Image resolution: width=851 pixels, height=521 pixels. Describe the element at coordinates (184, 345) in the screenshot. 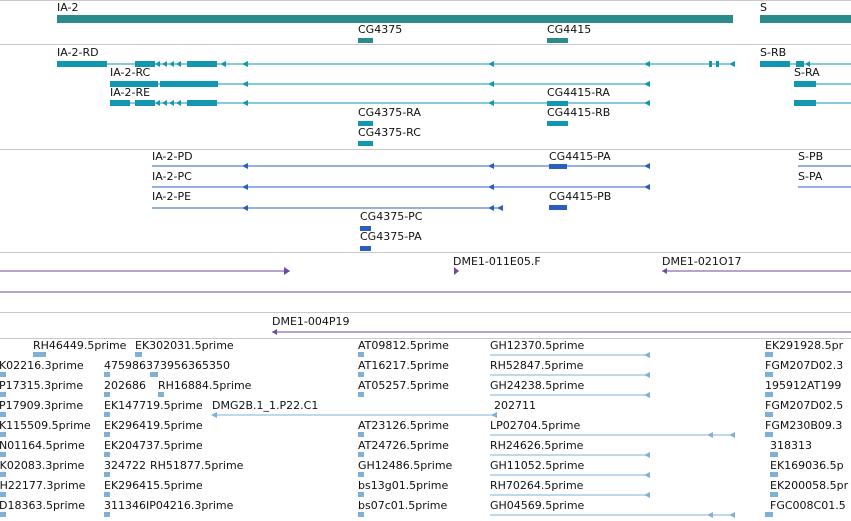

I see `est-label: EK302031.5prime` at that location.